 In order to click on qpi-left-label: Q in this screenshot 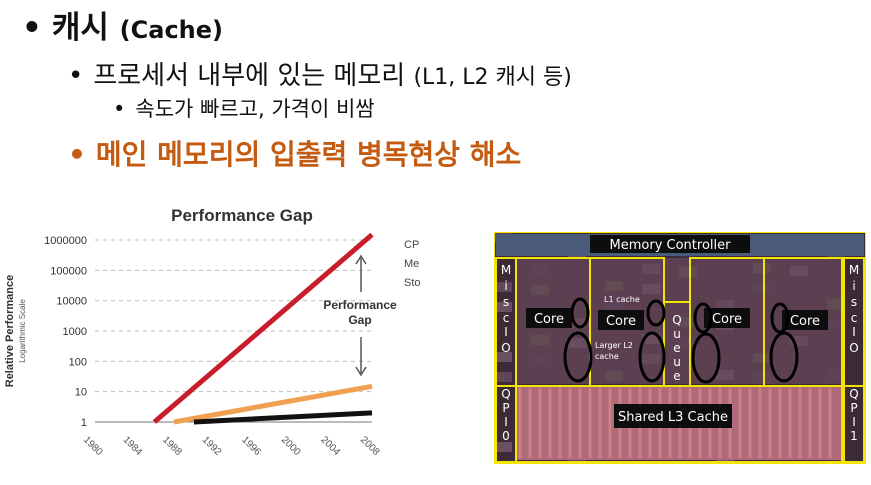, I will do `click(505, 394)`.